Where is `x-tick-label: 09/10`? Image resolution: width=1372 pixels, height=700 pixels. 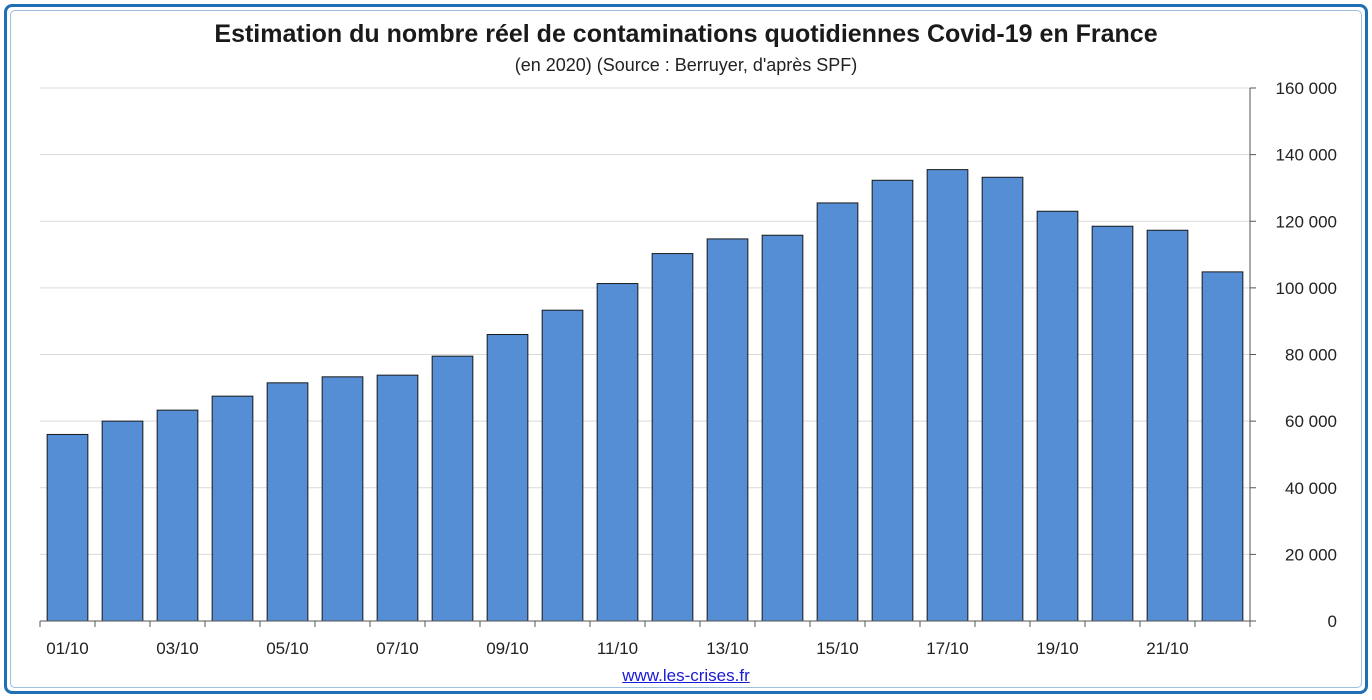
x-tick-label: 09/10 is located at coordinates (507, 648).